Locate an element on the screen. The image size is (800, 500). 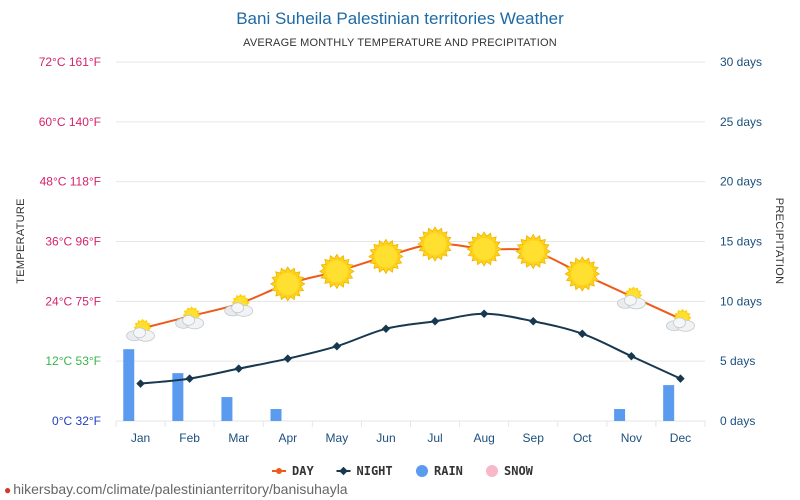
month-tick-label: Aug is located at coordinates (483, 438).